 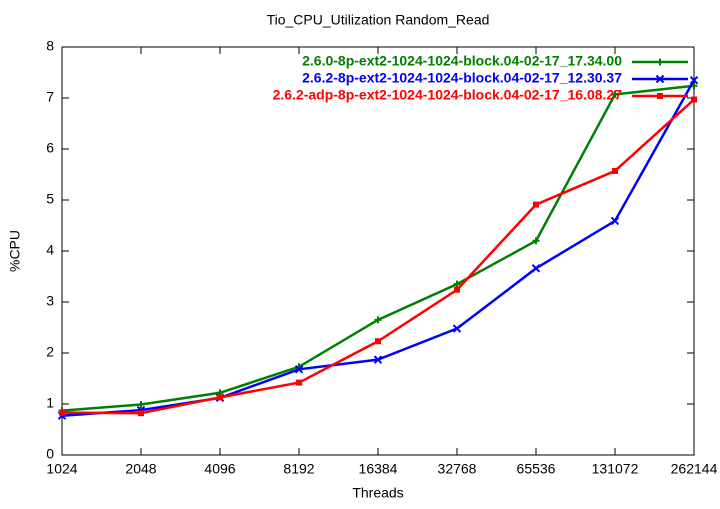 I want to click on x-tick-label: 1024, so click(x=61, y=469).